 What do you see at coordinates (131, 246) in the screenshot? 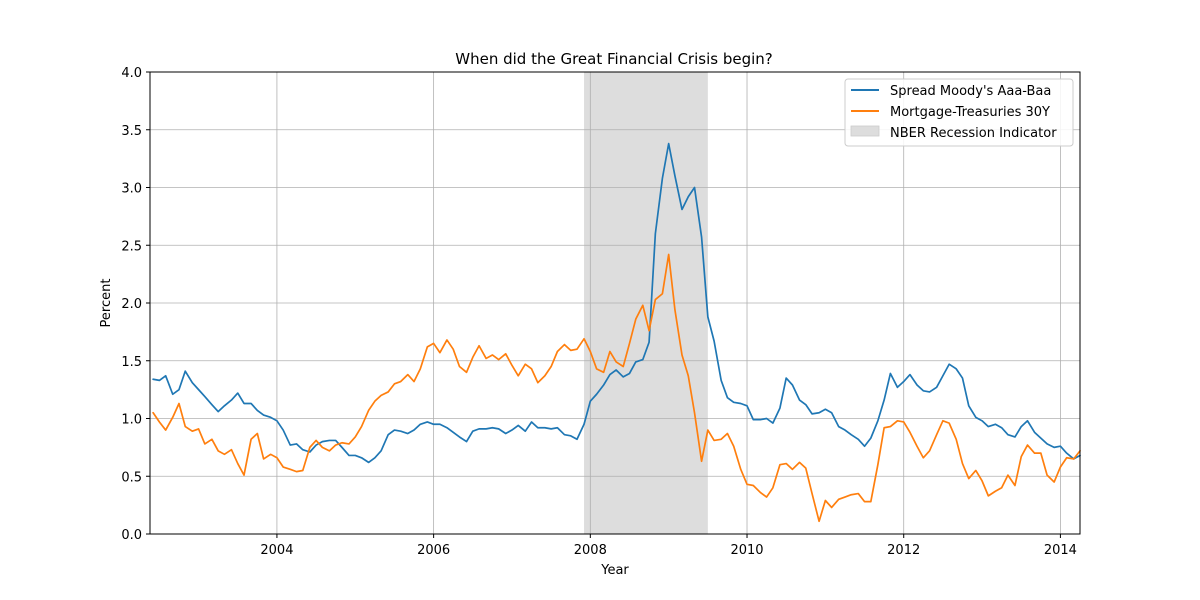
I see `y-tick-label: 2.5` at bounding box center [131, 246].